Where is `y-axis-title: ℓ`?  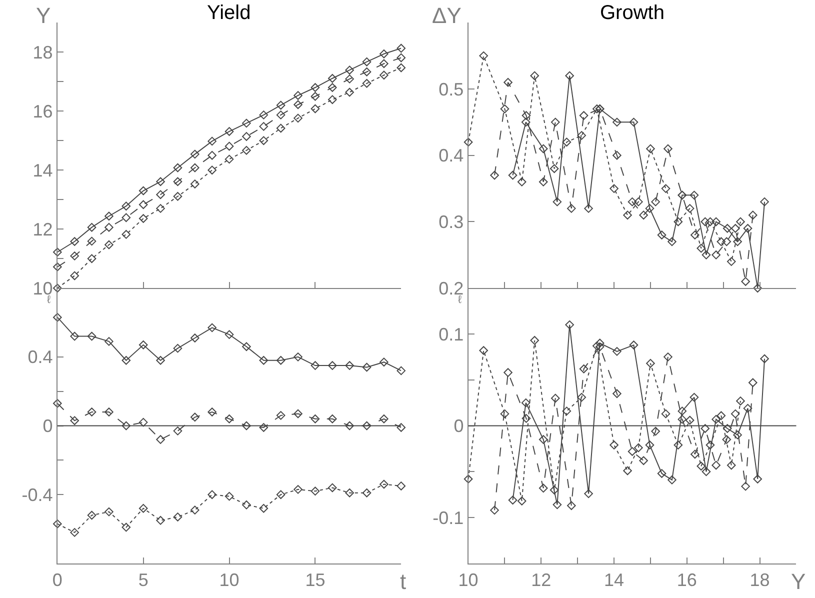 y-axis-title: ℓ is located at coordinates (460, 300).